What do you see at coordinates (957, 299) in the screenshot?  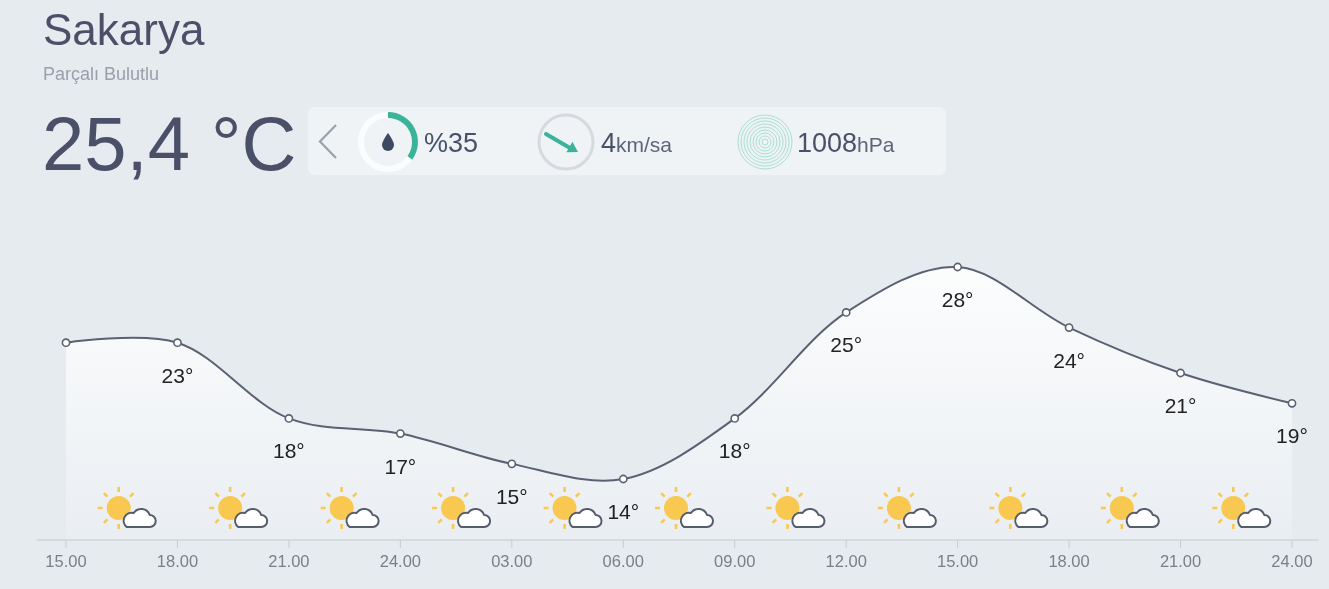 I see `data-label: 28°` at bounding box center [957, 299].